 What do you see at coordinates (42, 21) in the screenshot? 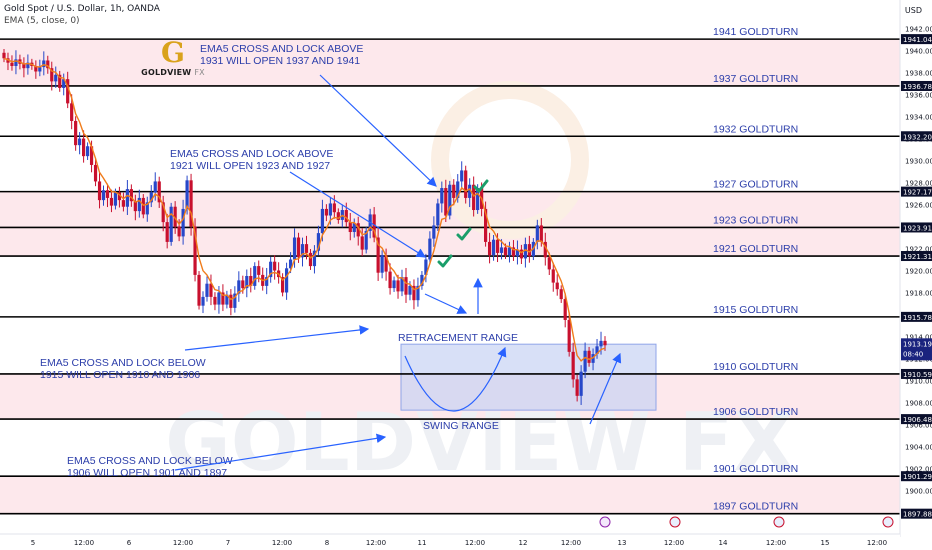
I see `indicator-legend: EMA (5, close, 0)` at bounding box center [42, 21].